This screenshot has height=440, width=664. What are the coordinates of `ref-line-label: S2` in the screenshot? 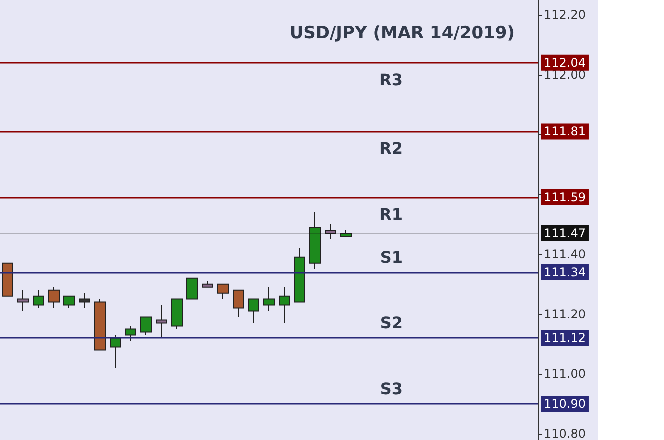 It's located at (391, 323).